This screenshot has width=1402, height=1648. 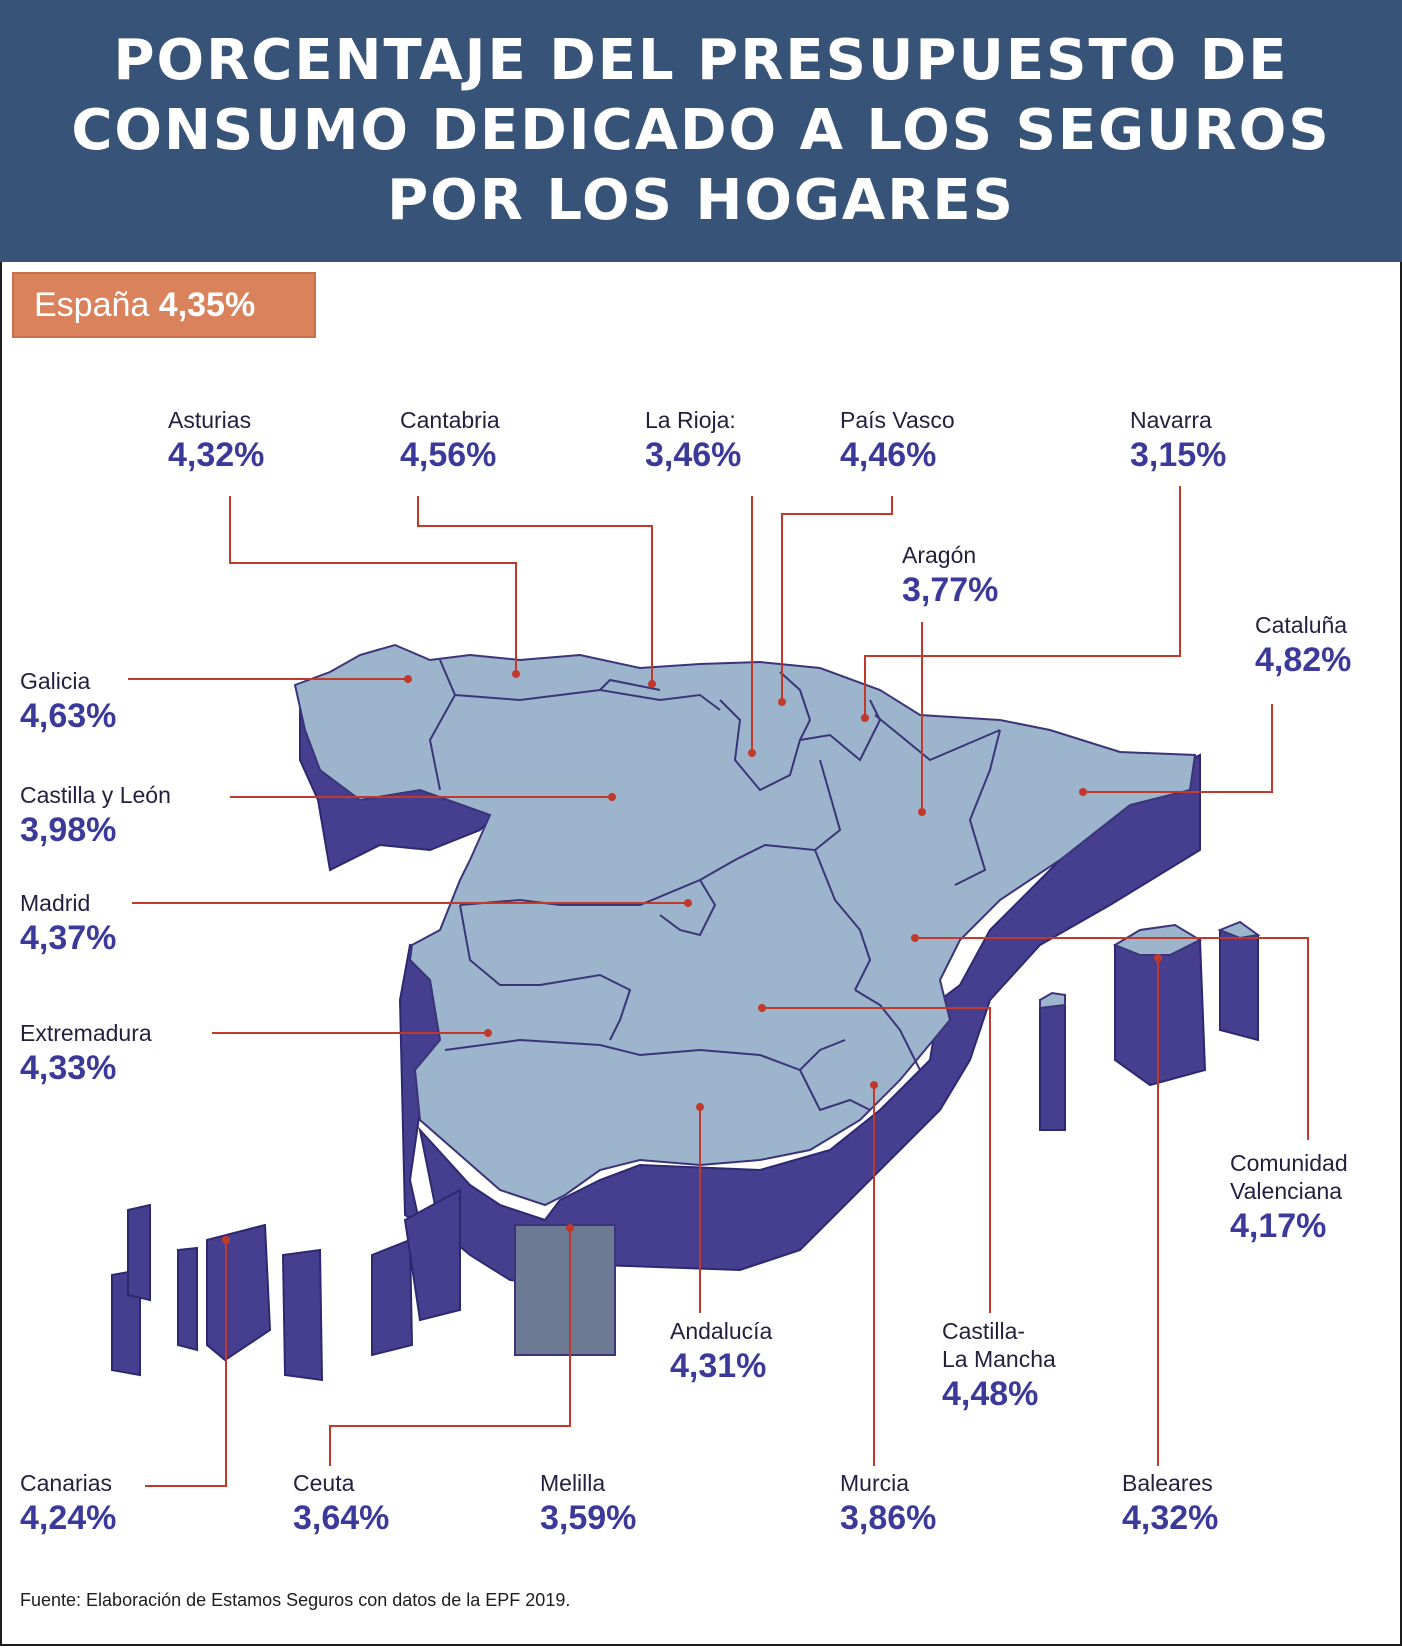 I want to click on canarias-islands, so click(x=286, y=1285).